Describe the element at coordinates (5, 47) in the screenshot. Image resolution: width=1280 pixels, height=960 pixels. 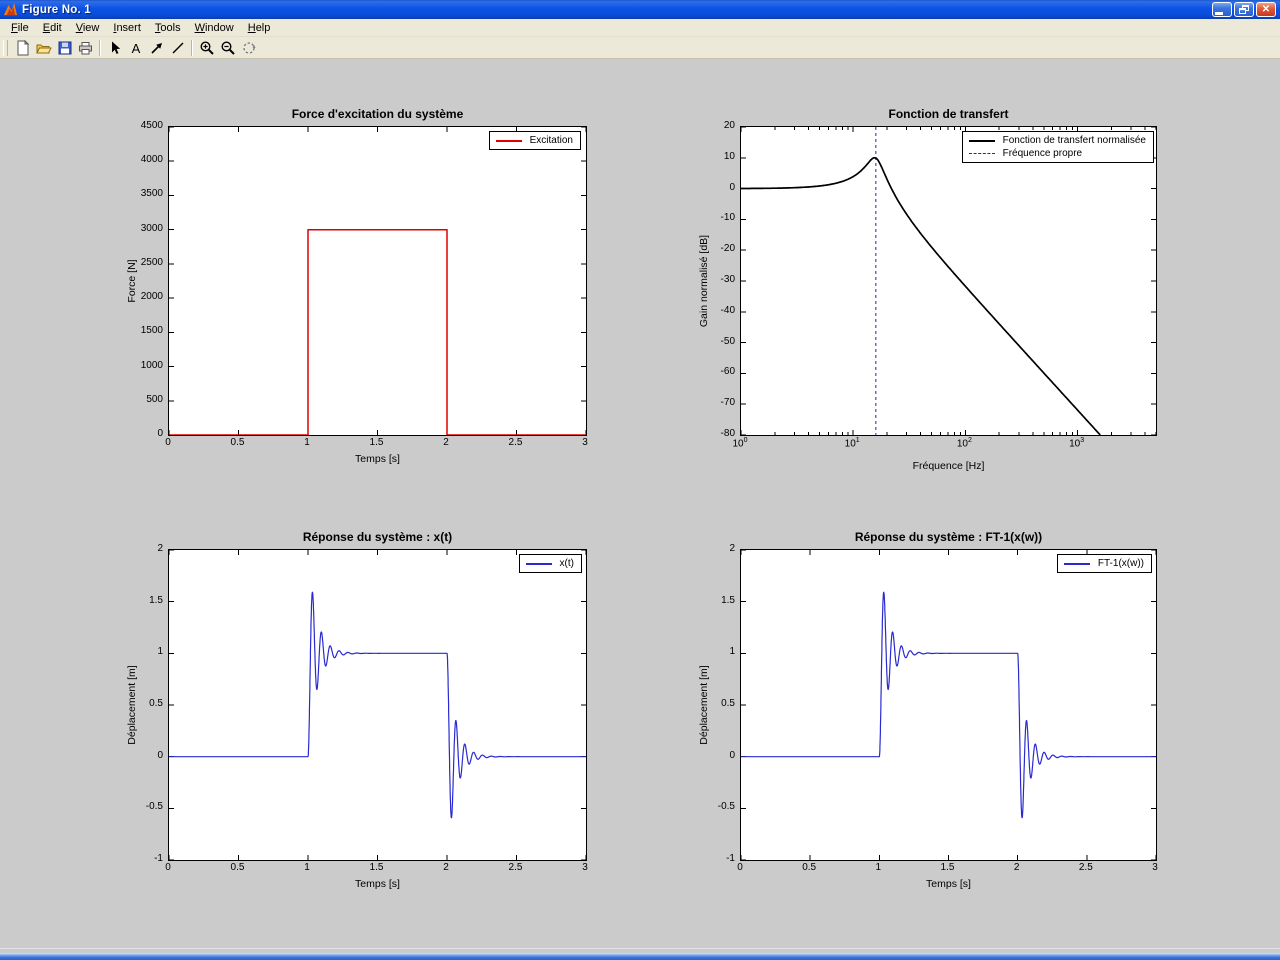
I see `toolbar-gripper` at that location.